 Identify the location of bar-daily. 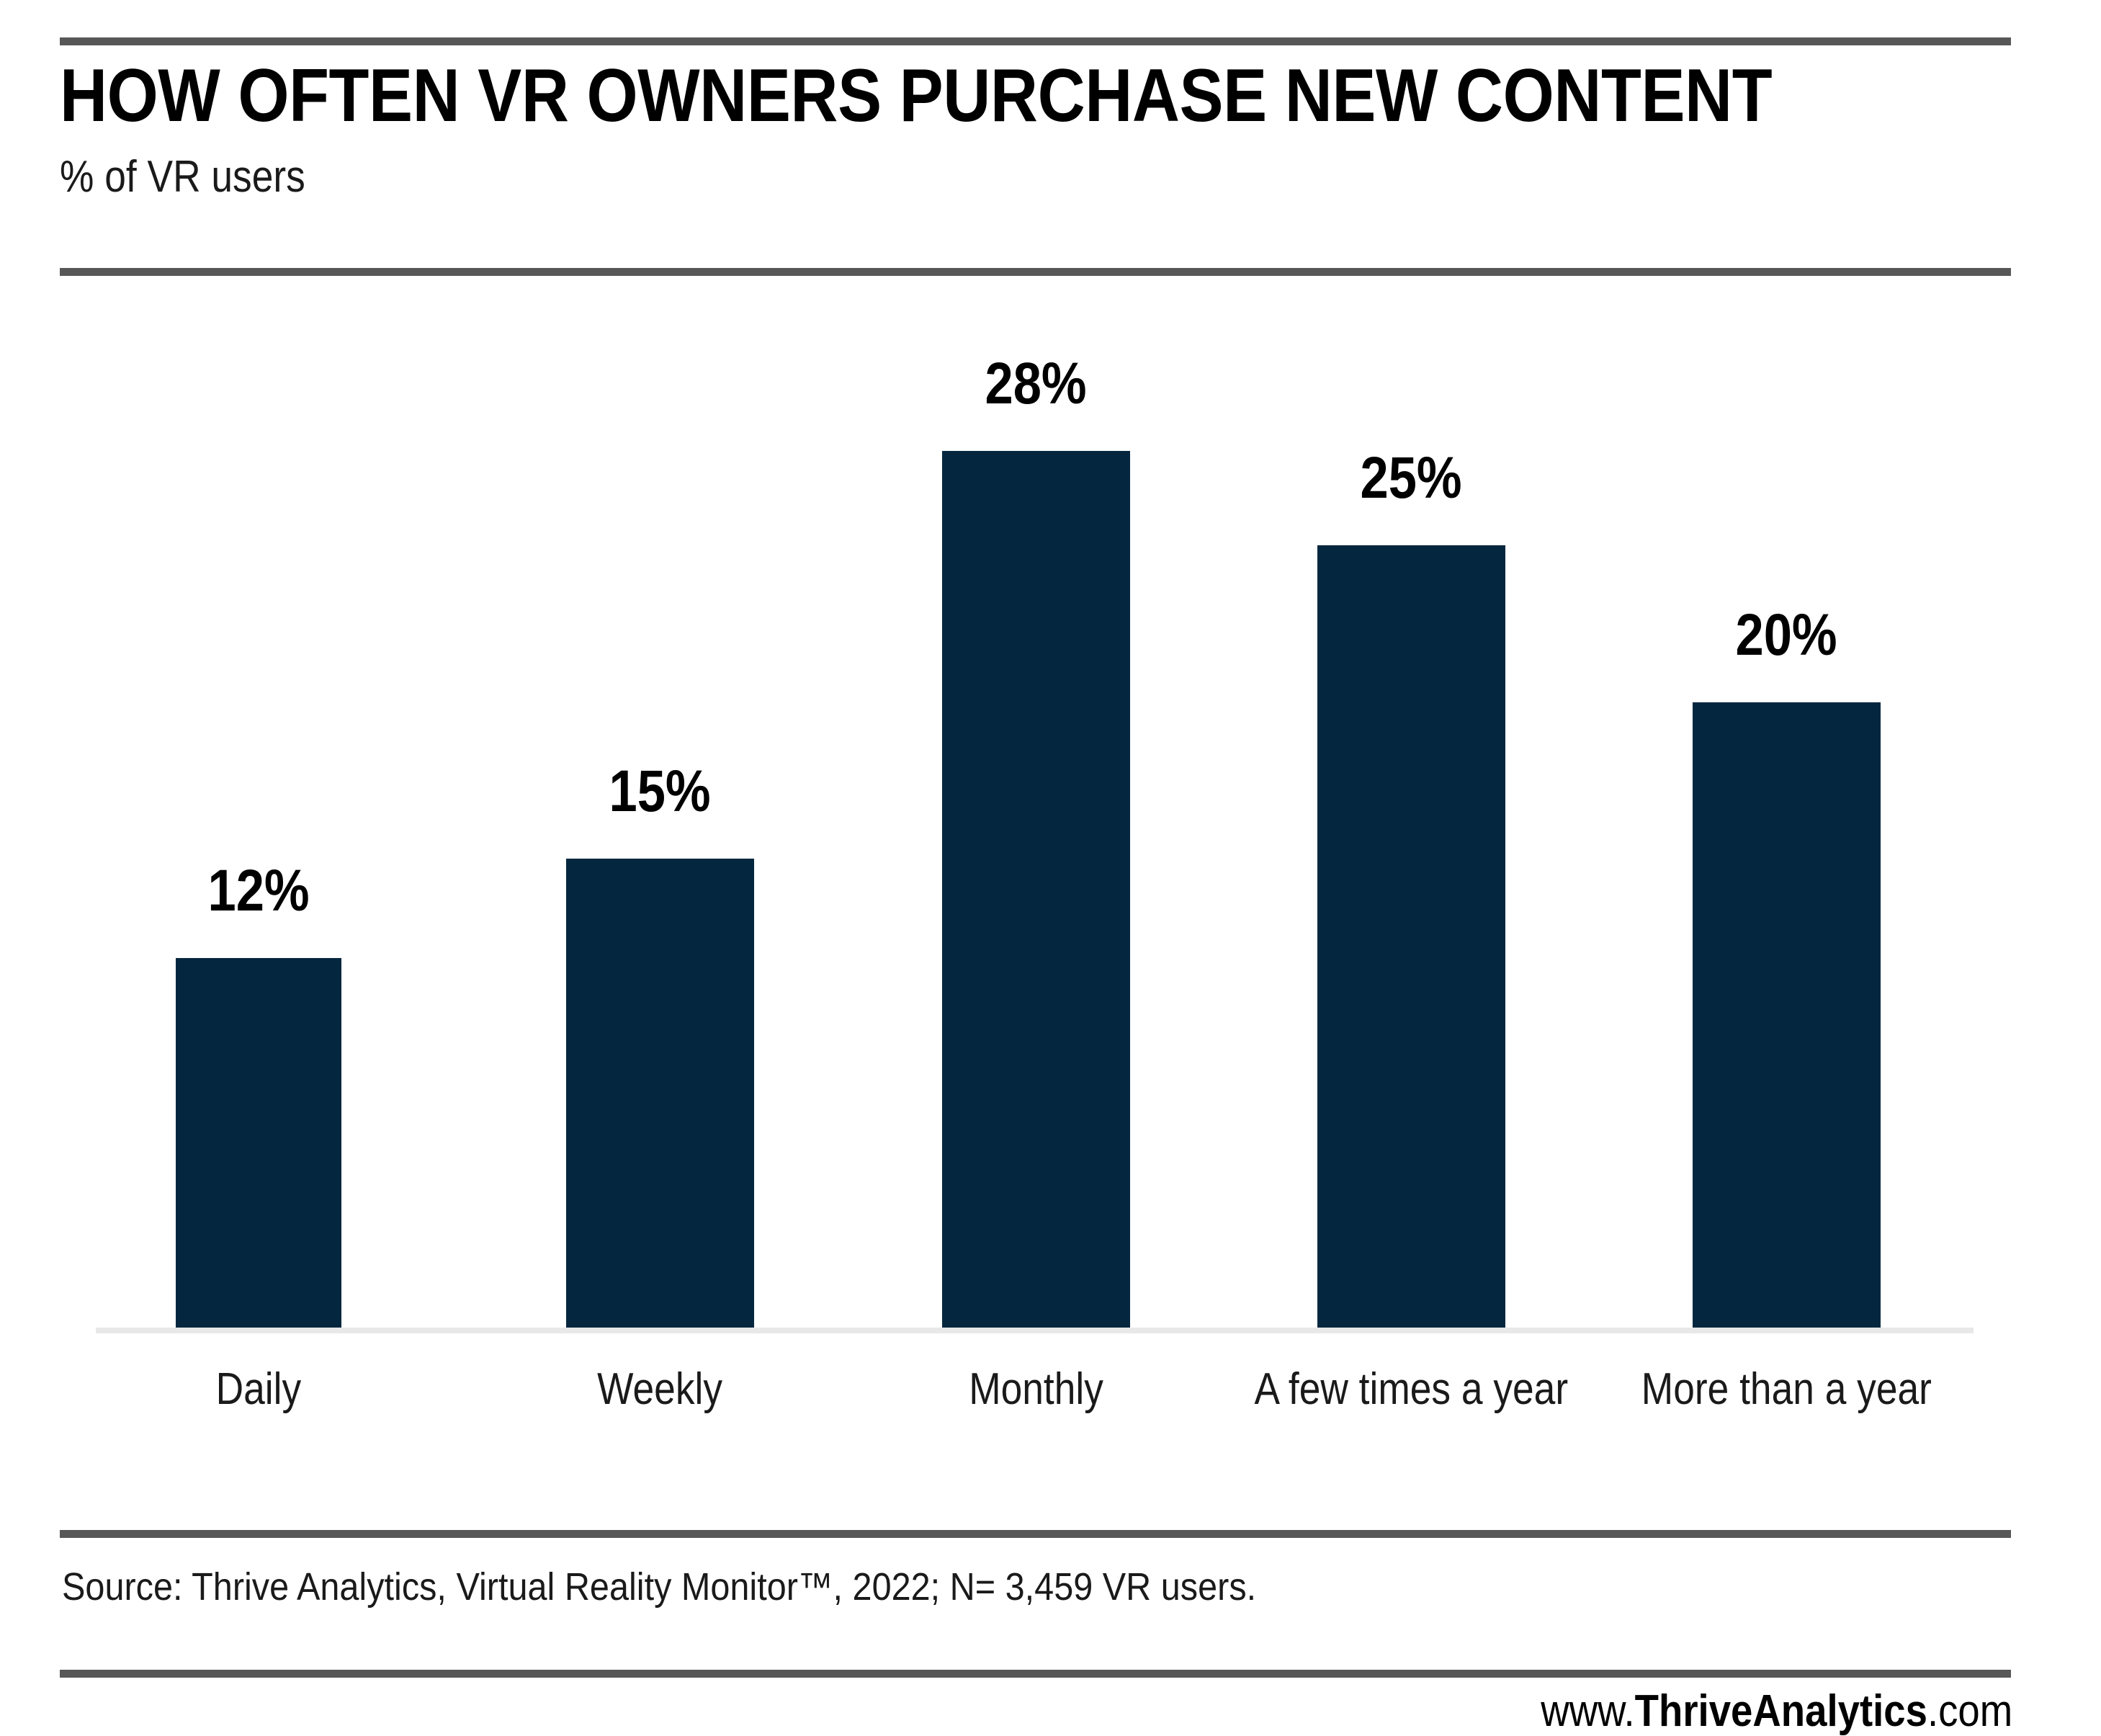
(258, 1143).